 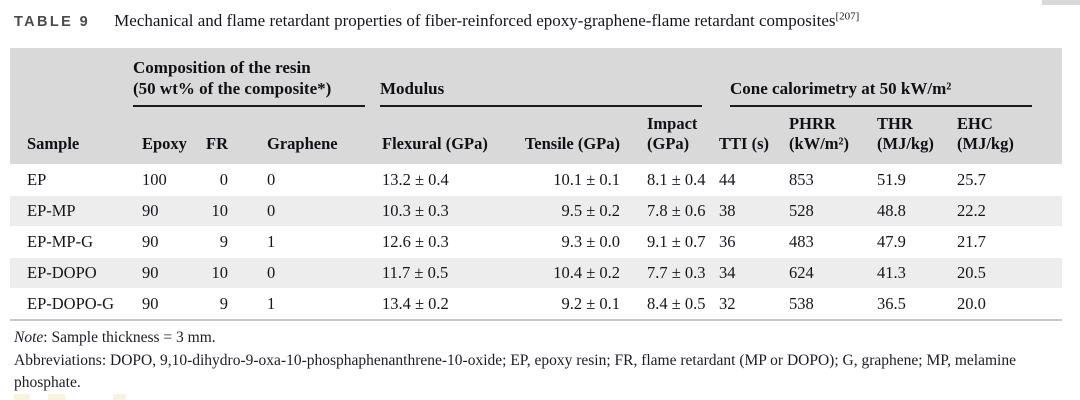 What do you see at coordinates (52, 22) in the screenshot?
I see `table-number-label: TABLE 9` at bounding box center [52, 22].